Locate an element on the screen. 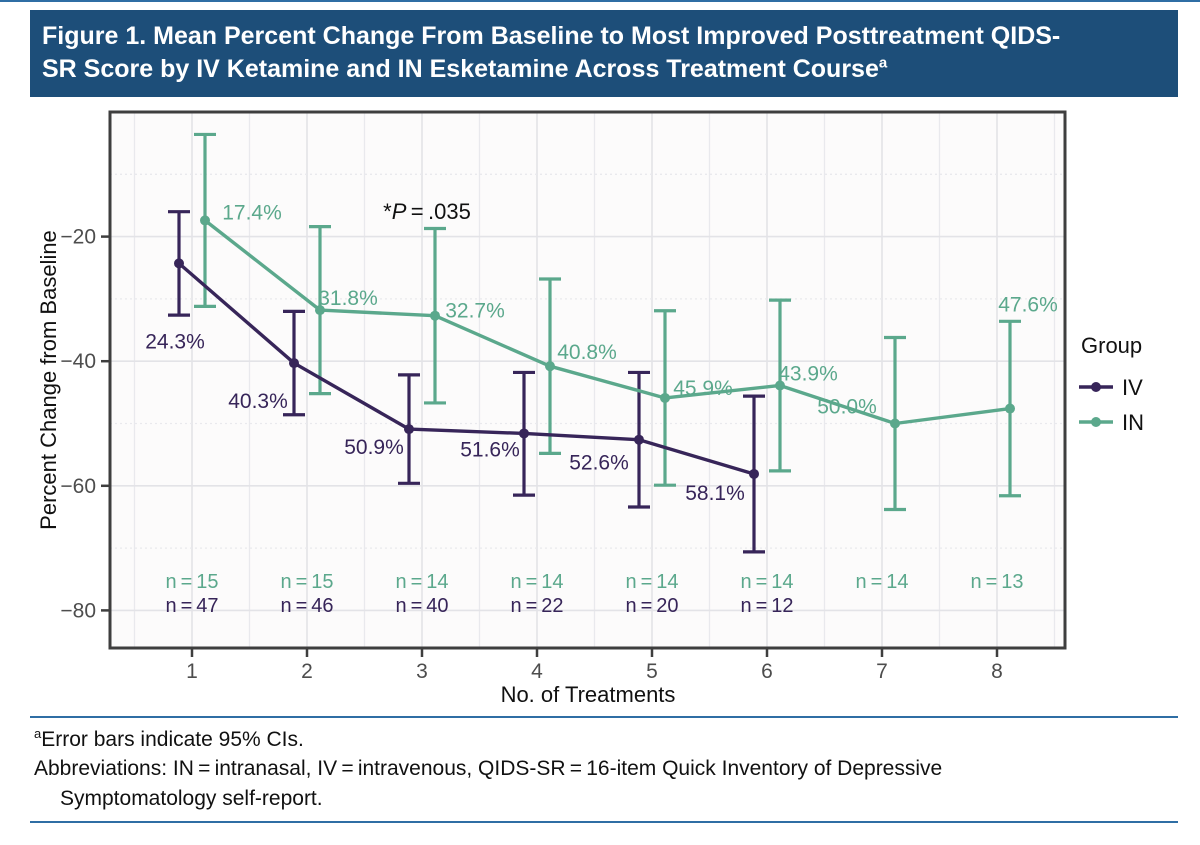 The width and height of the screenshot is (1200, 845). y-tick-label: −20 is located at coordinates (78, 237).